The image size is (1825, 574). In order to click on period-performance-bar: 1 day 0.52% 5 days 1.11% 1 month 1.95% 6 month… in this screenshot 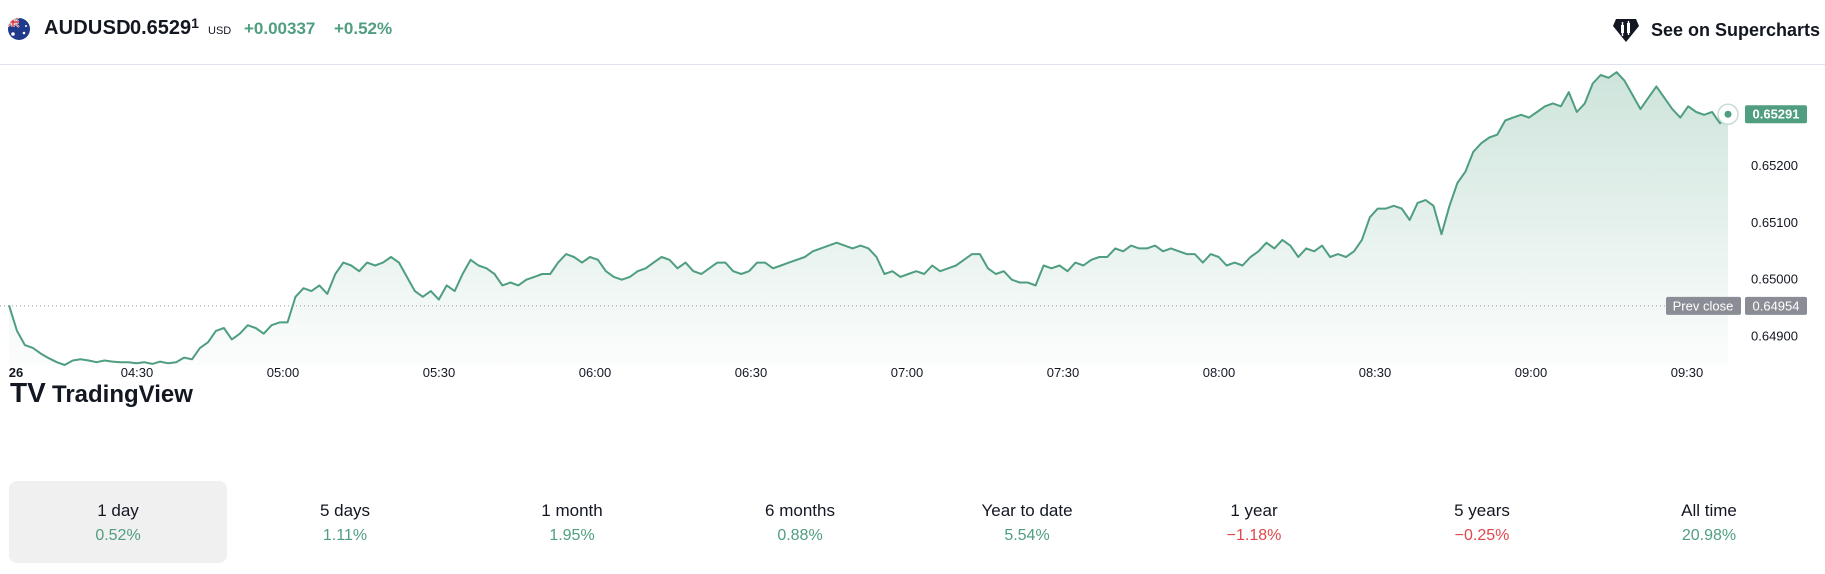, I will do `click(912, 522)`.